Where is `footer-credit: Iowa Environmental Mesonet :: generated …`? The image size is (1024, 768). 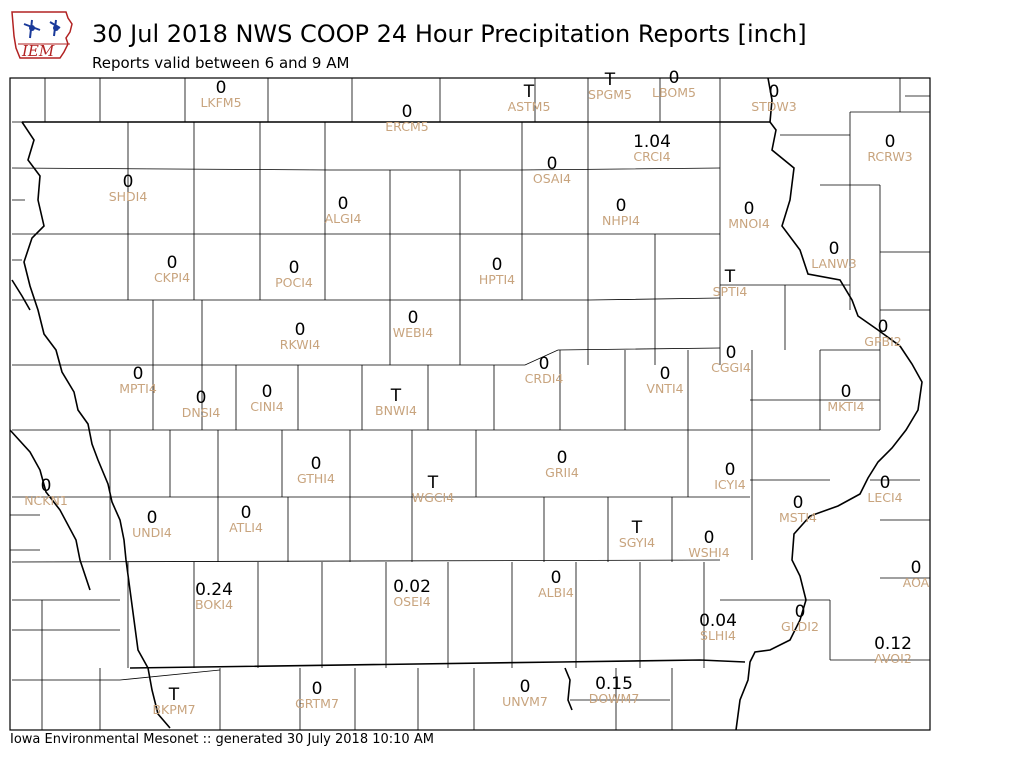 footer-credit: Iowa Environmental Mesonet :: generated … is located at coordinates (222, 739).